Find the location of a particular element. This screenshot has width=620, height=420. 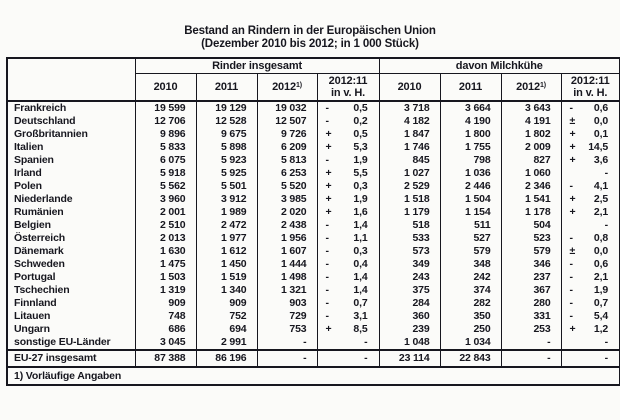

value-cell: 1 027 is located at coordinates (409, 173).